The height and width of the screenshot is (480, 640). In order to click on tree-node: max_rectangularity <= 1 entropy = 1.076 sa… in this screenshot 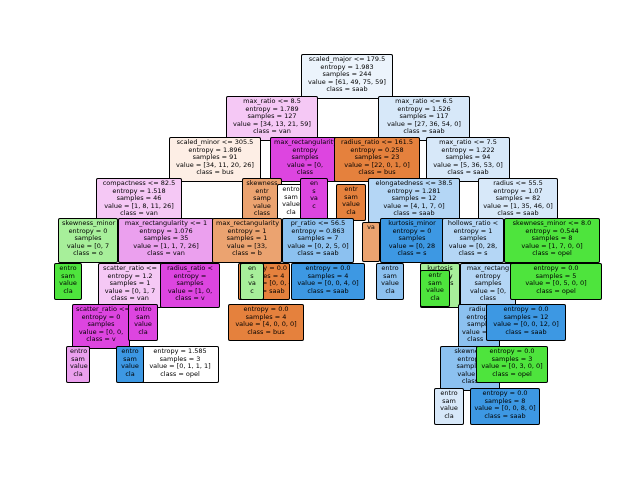, I will do `click(166, 240)`.